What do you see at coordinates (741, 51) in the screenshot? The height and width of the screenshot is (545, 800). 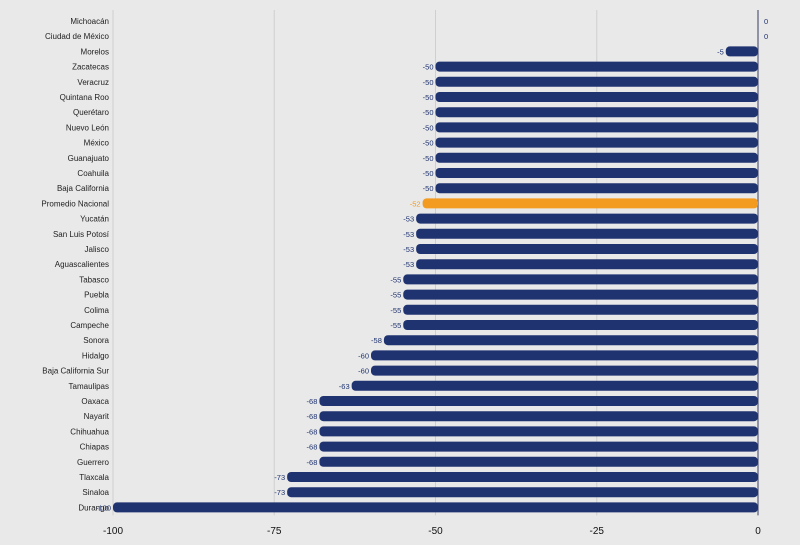 I see `bar-morelos` at bounding box center [741, 51].